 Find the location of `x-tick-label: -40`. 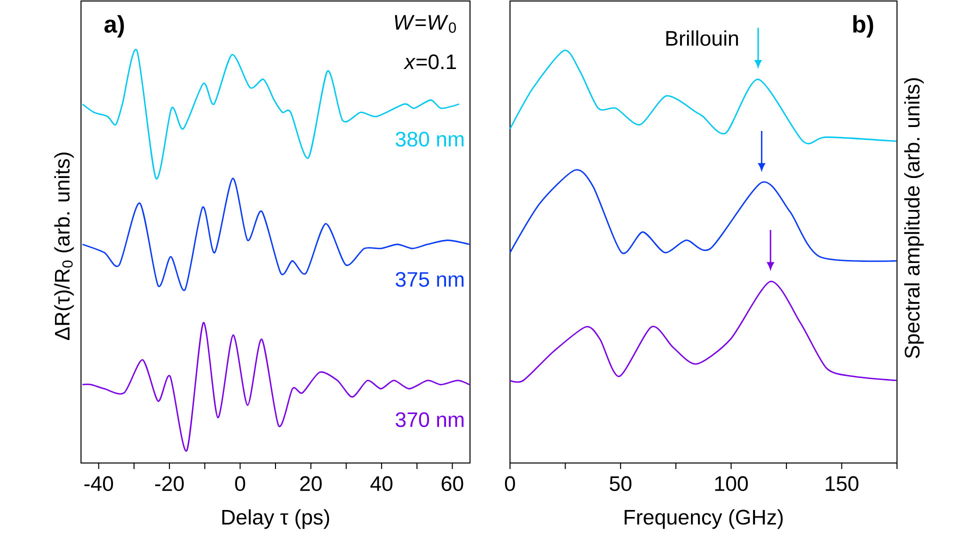

x-tick-label: -40 is located at coordinates (99, 484).